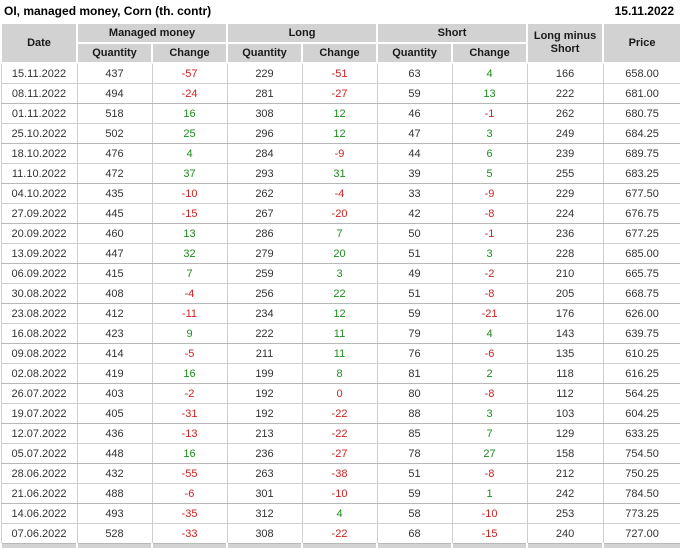 This screenshot has height=548, width=680. What do you see at coordinates (565, 373) in the screenshot?
I see `cell-long-minus-short: 118` at bounding box center [565, 373].